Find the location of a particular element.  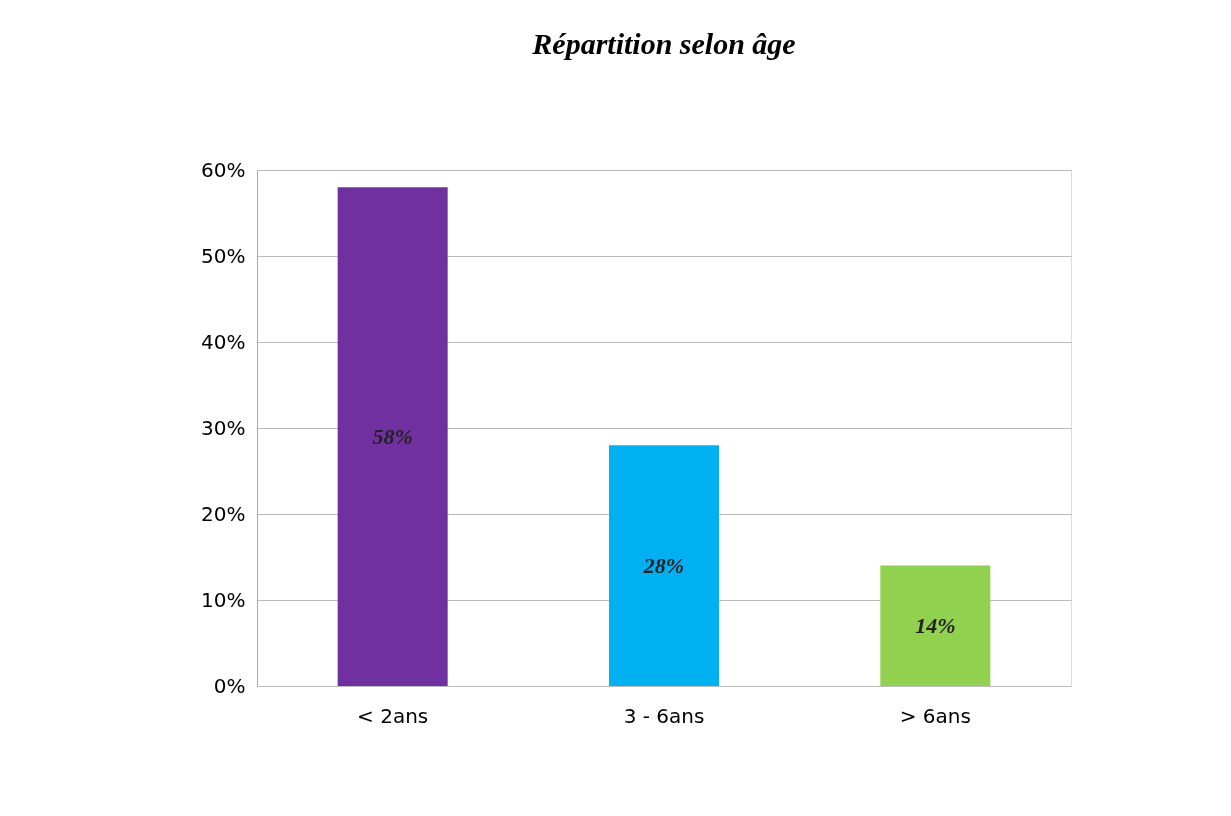

chart-title: Répartition selon âge is located at coordinates (663, 43).